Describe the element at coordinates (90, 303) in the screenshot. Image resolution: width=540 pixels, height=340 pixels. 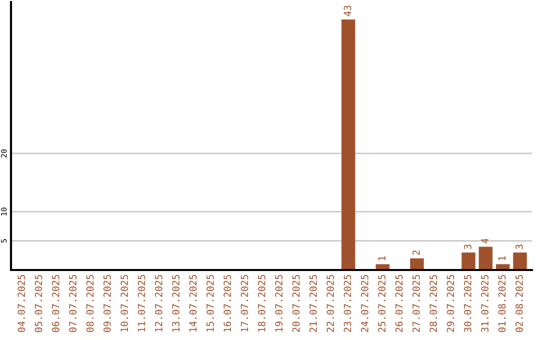
I see `x-tick-label: 08.07.2025` at that location.